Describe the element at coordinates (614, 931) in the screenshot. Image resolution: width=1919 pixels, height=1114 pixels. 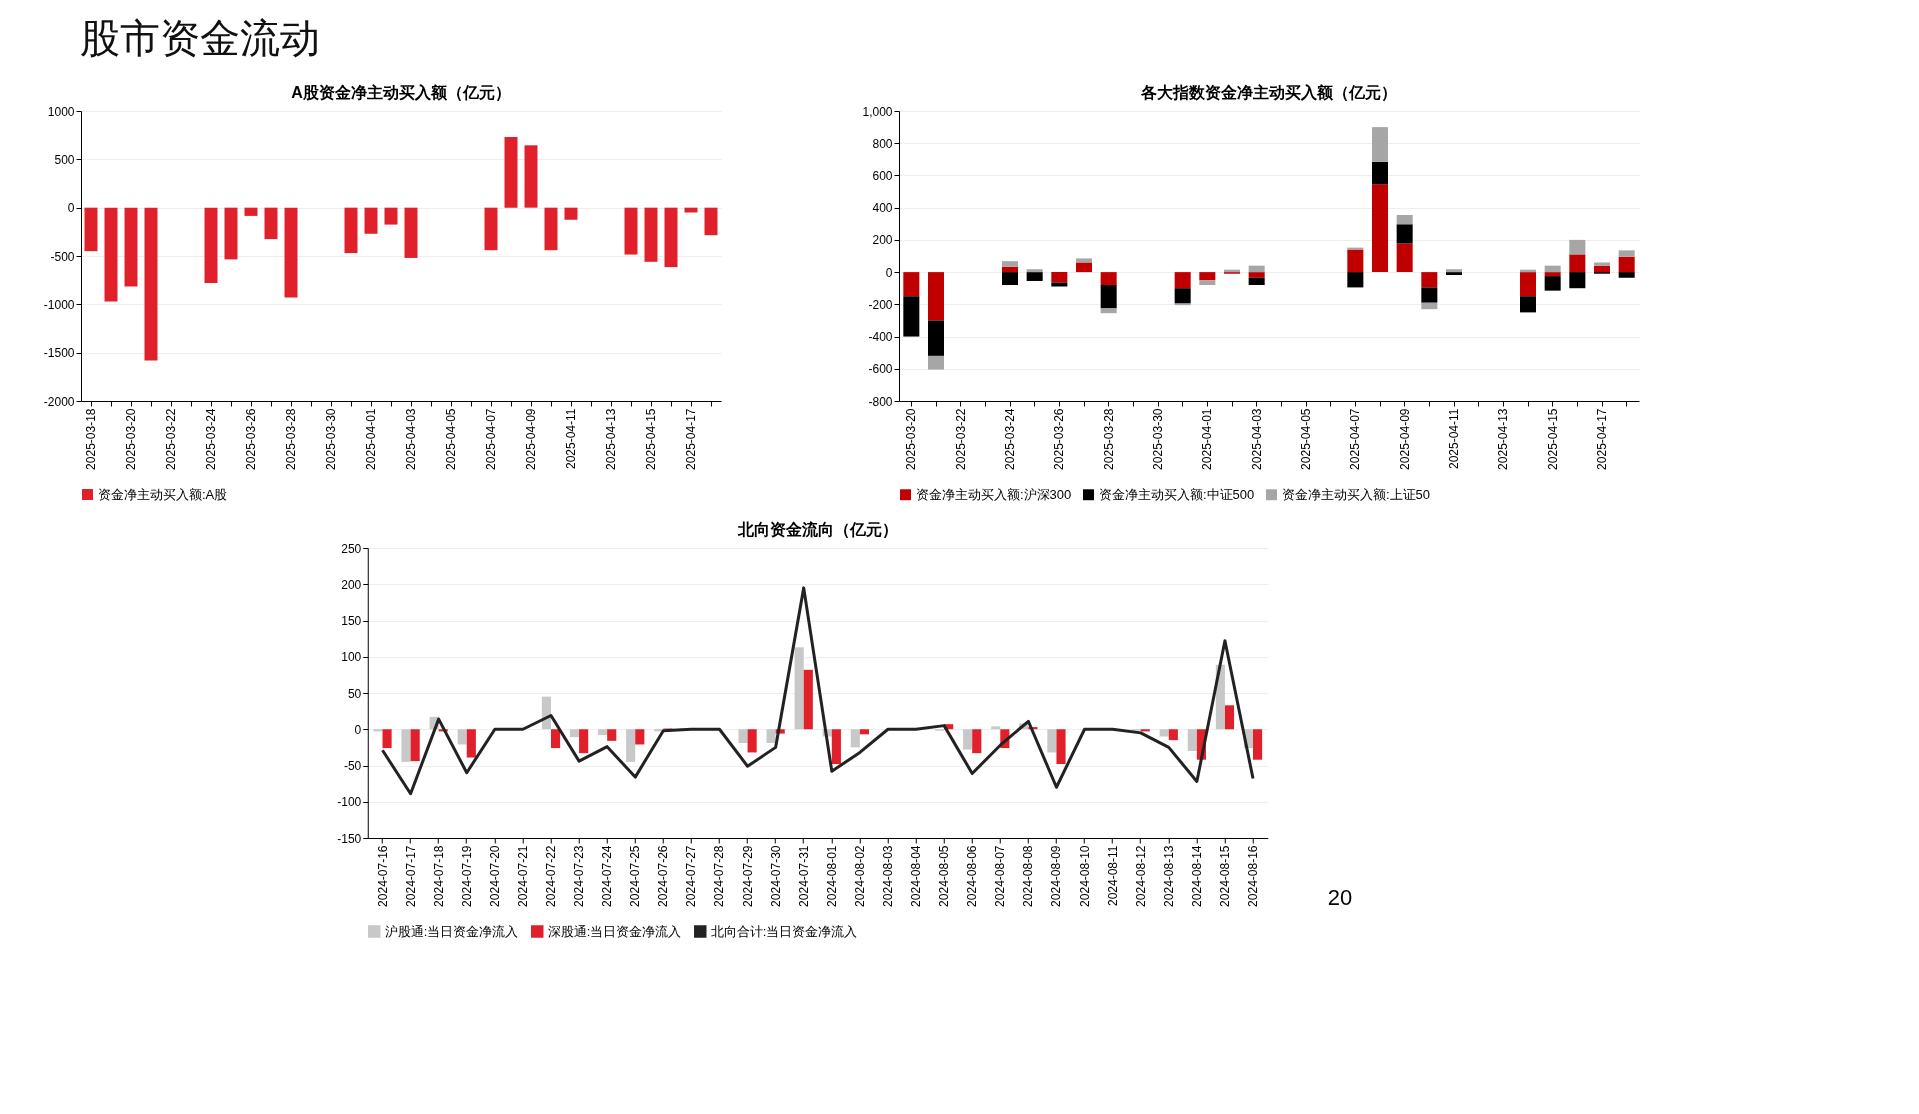
I see `legend-label: 深股通:当日资金净流入` at that location.